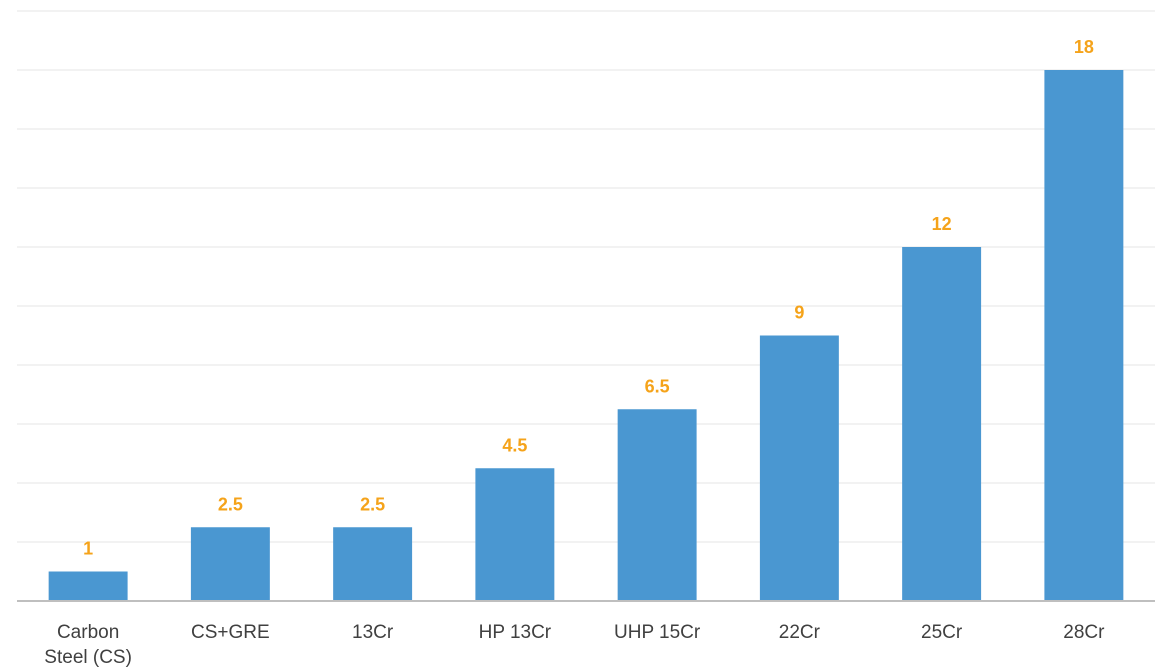 The height and width of the screenshot is (670, 1155). I want to click on category-label: Carbon Steel (CS), so click(88, 645).